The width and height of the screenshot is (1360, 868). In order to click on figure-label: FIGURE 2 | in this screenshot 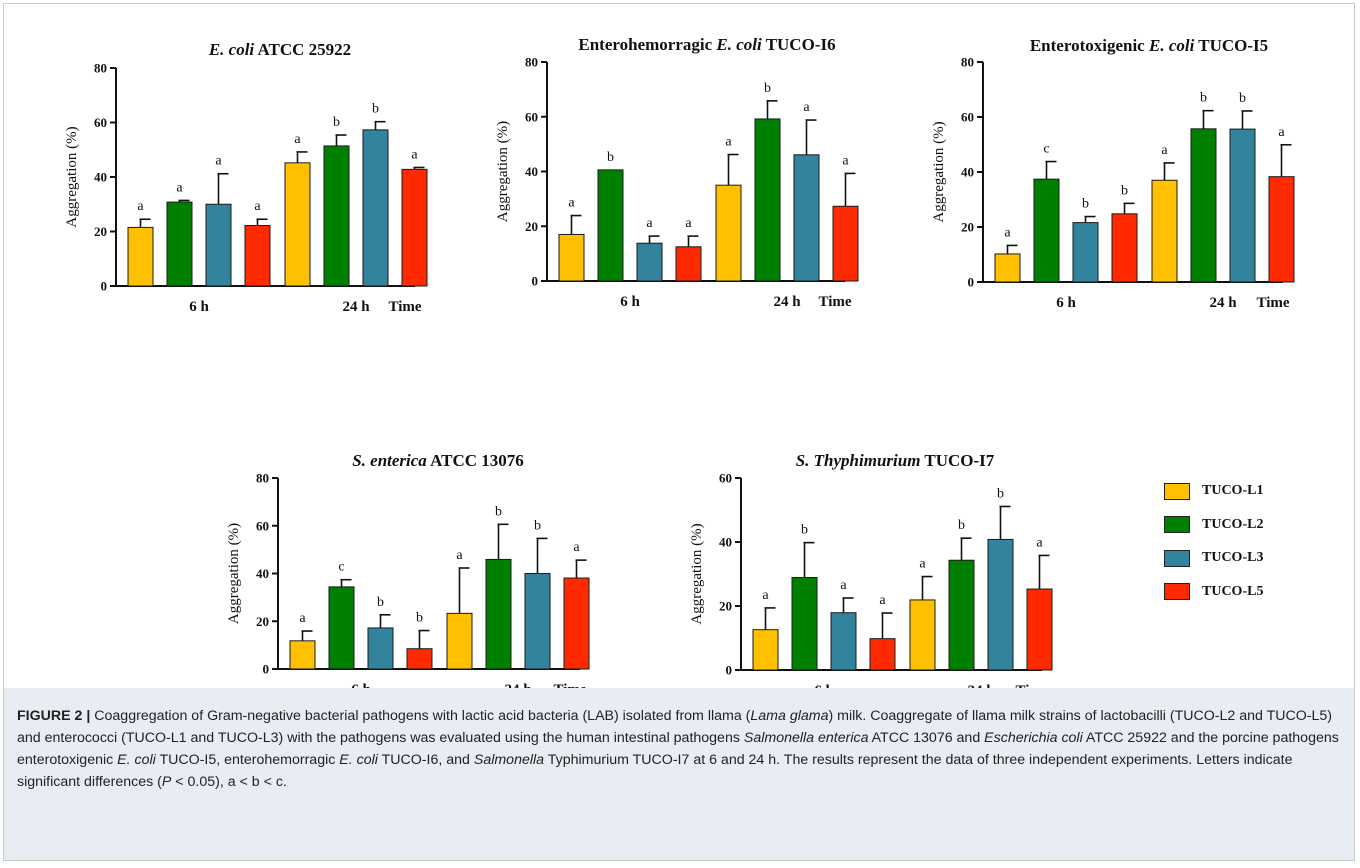, I will do `click(54, 716)`.